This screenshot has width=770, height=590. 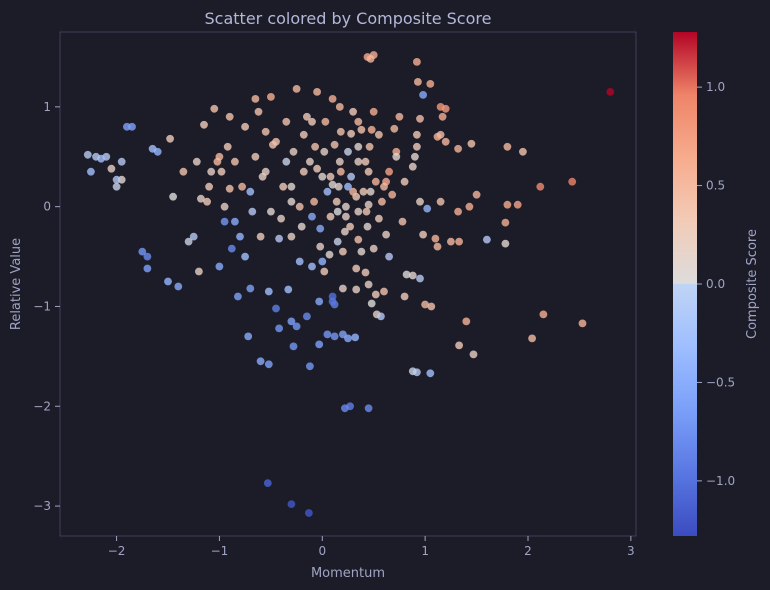 What do you see at coordinates (752, 284) in the screenshot?
I see `colorbar-label: Composite Score` at bounding box center [752, 284].